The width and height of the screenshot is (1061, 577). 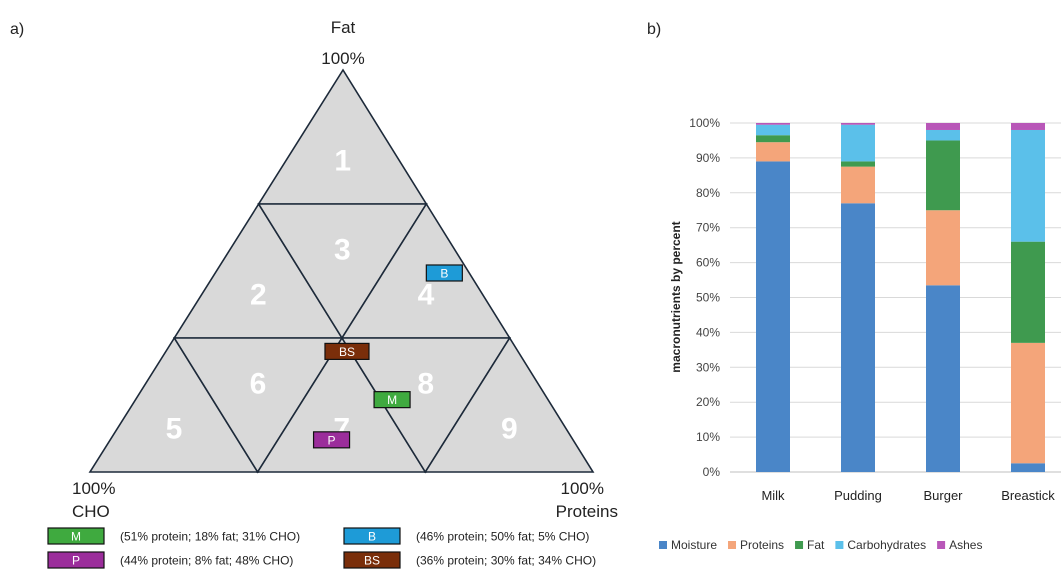 What do you see at coordinates (258, 294) in the screenshot?
I see `region-2-label: 2` at bounding box center [258, 294].